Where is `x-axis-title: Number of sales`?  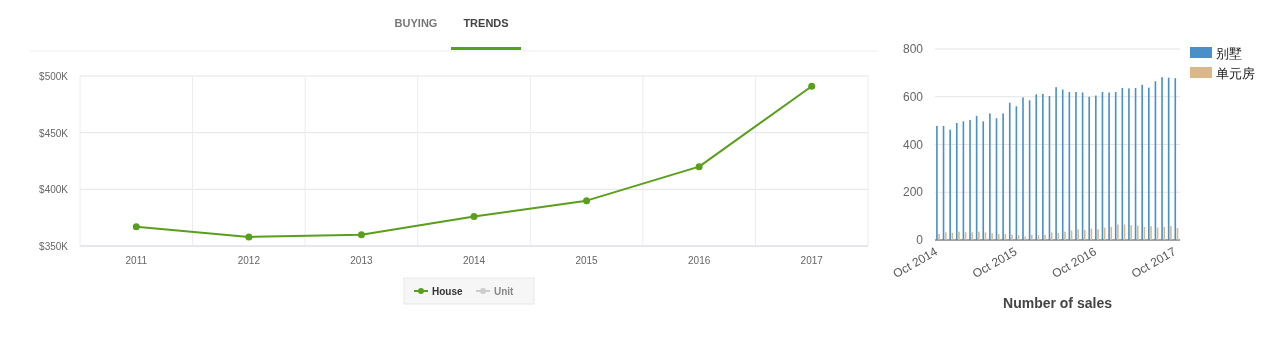 x-axis-title: Number of sales is located at coordinates (1058, 303).